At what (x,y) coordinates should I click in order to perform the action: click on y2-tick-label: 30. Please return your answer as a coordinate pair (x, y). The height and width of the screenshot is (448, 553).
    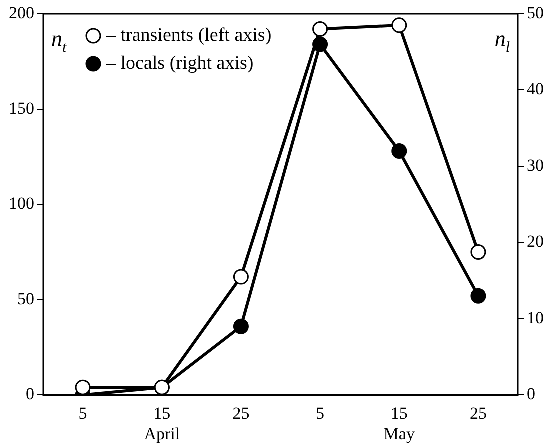
    Looking at the image, I should click on (535, 165).